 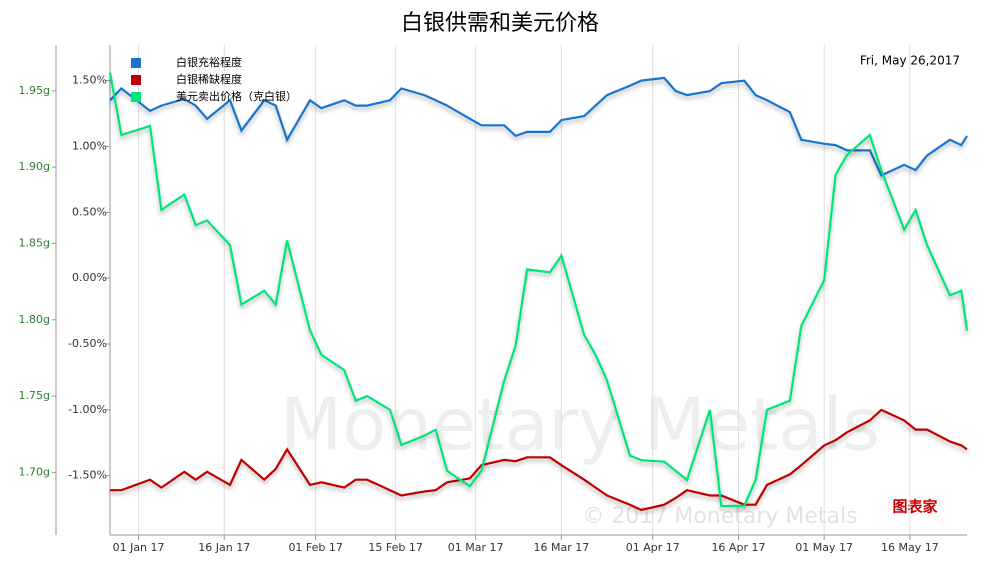 I want to click on x-tick-label: 01 Mar 17, so click(x=476, y=547).